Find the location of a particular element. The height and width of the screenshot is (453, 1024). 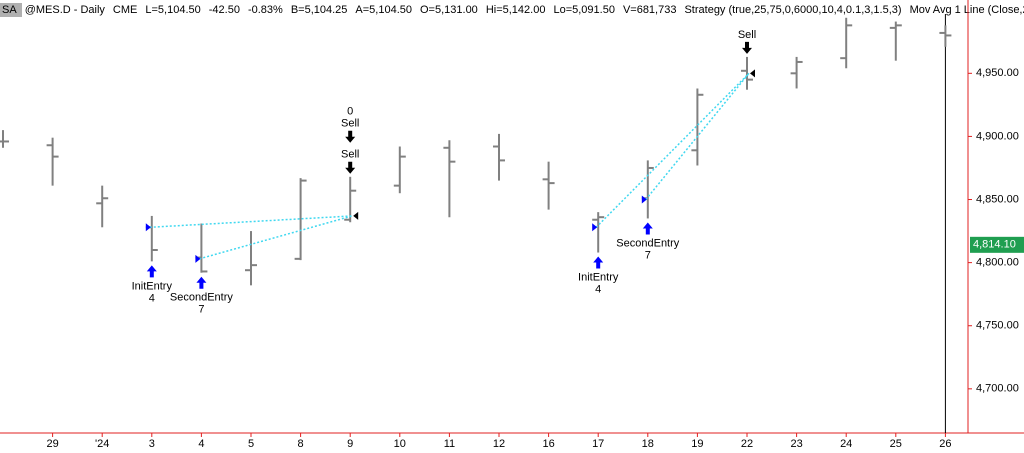

y-tick-label: 4,800.00 is located at coordinates (997, 263).